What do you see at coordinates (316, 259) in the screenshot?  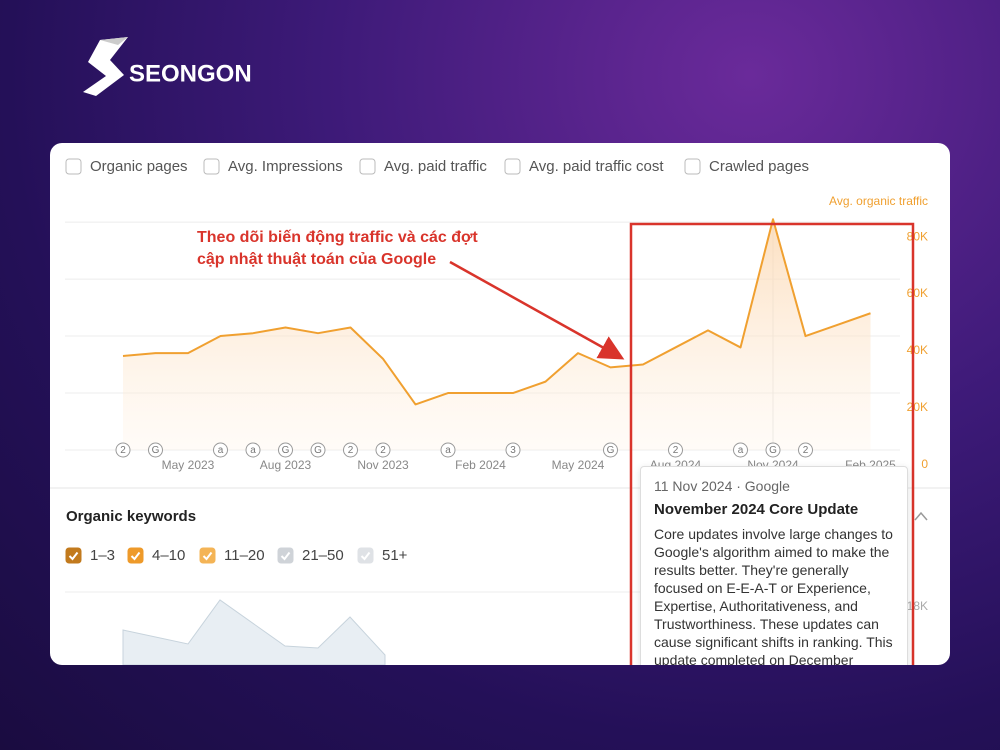 I see `annotation: cập nhật thuật toán của Google` at bounding box center [316, 259].